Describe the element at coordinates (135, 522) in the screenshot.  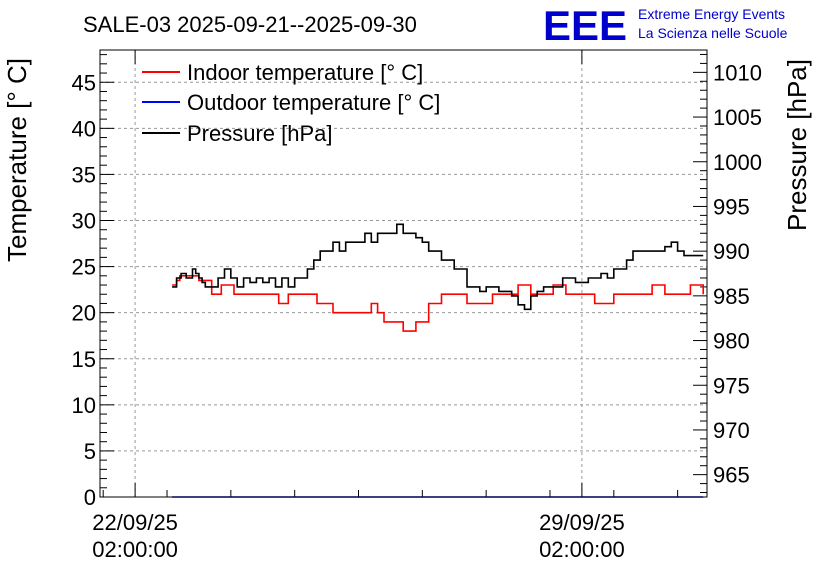
I see `x-tick-label-date: 22/09/25` at that location.